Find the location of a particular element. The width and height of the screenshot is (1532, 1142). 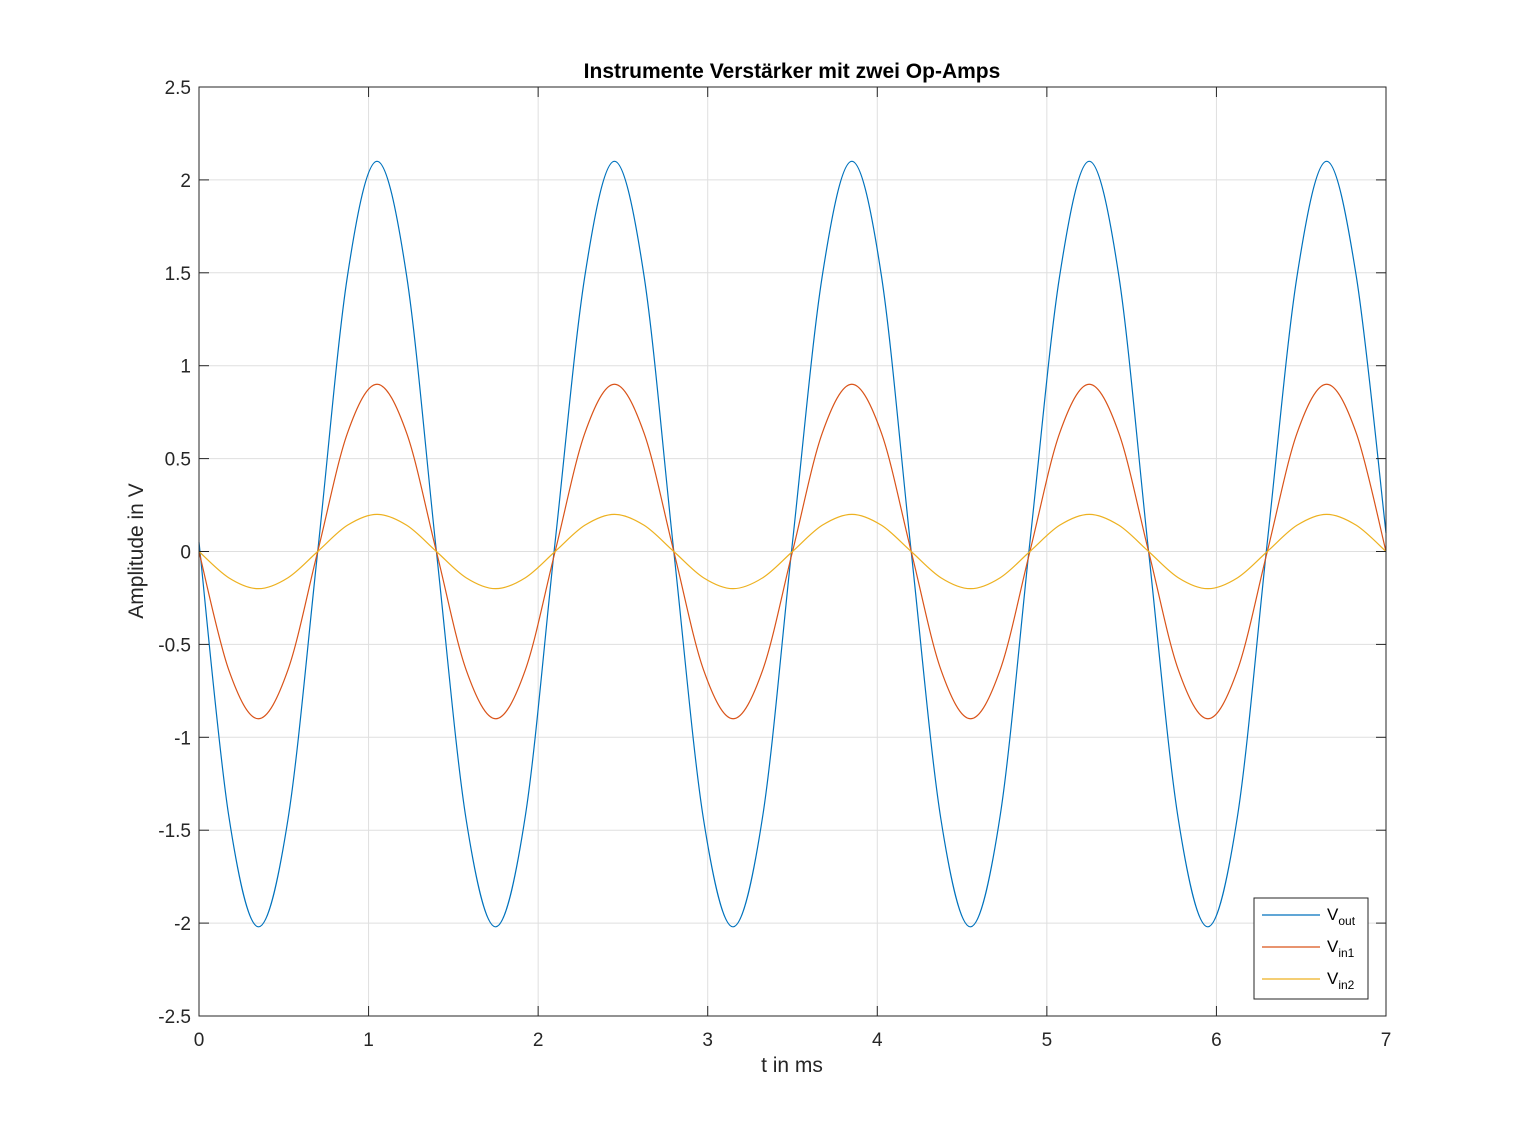

y-tick-label: -2.5 is located at coordinates (174, 1017).